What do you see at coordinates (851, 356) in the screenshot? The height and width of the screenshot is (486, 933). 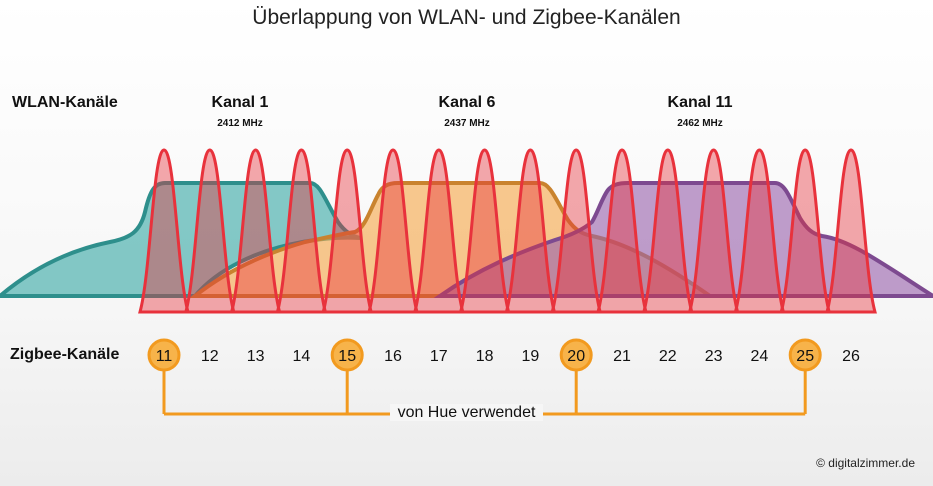 I see `zigbee-channel-26: 26` at bounding box center [851, 356].